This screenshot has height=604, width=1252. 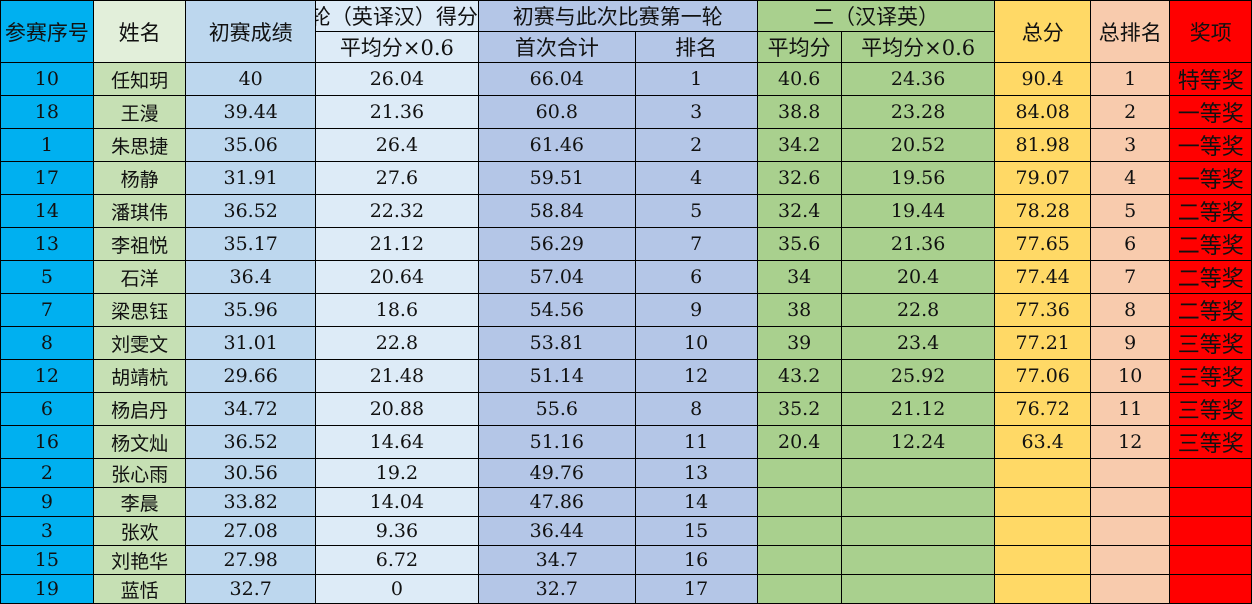 What do you see at coordinates (1042, 376) in the screenshot?
I see `cell-total: 77.06` at bounding box center [1042, 376].